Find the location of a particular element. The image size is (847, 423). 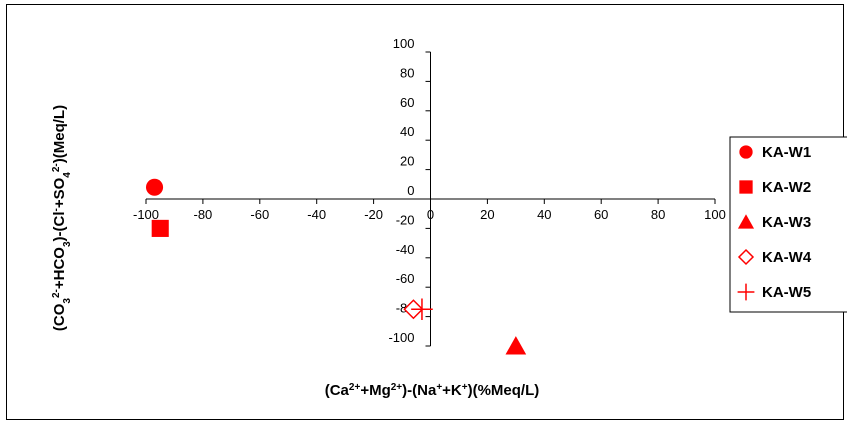

legend-label-ka-w3: KA-W3 is located at coordinates (786, 222).